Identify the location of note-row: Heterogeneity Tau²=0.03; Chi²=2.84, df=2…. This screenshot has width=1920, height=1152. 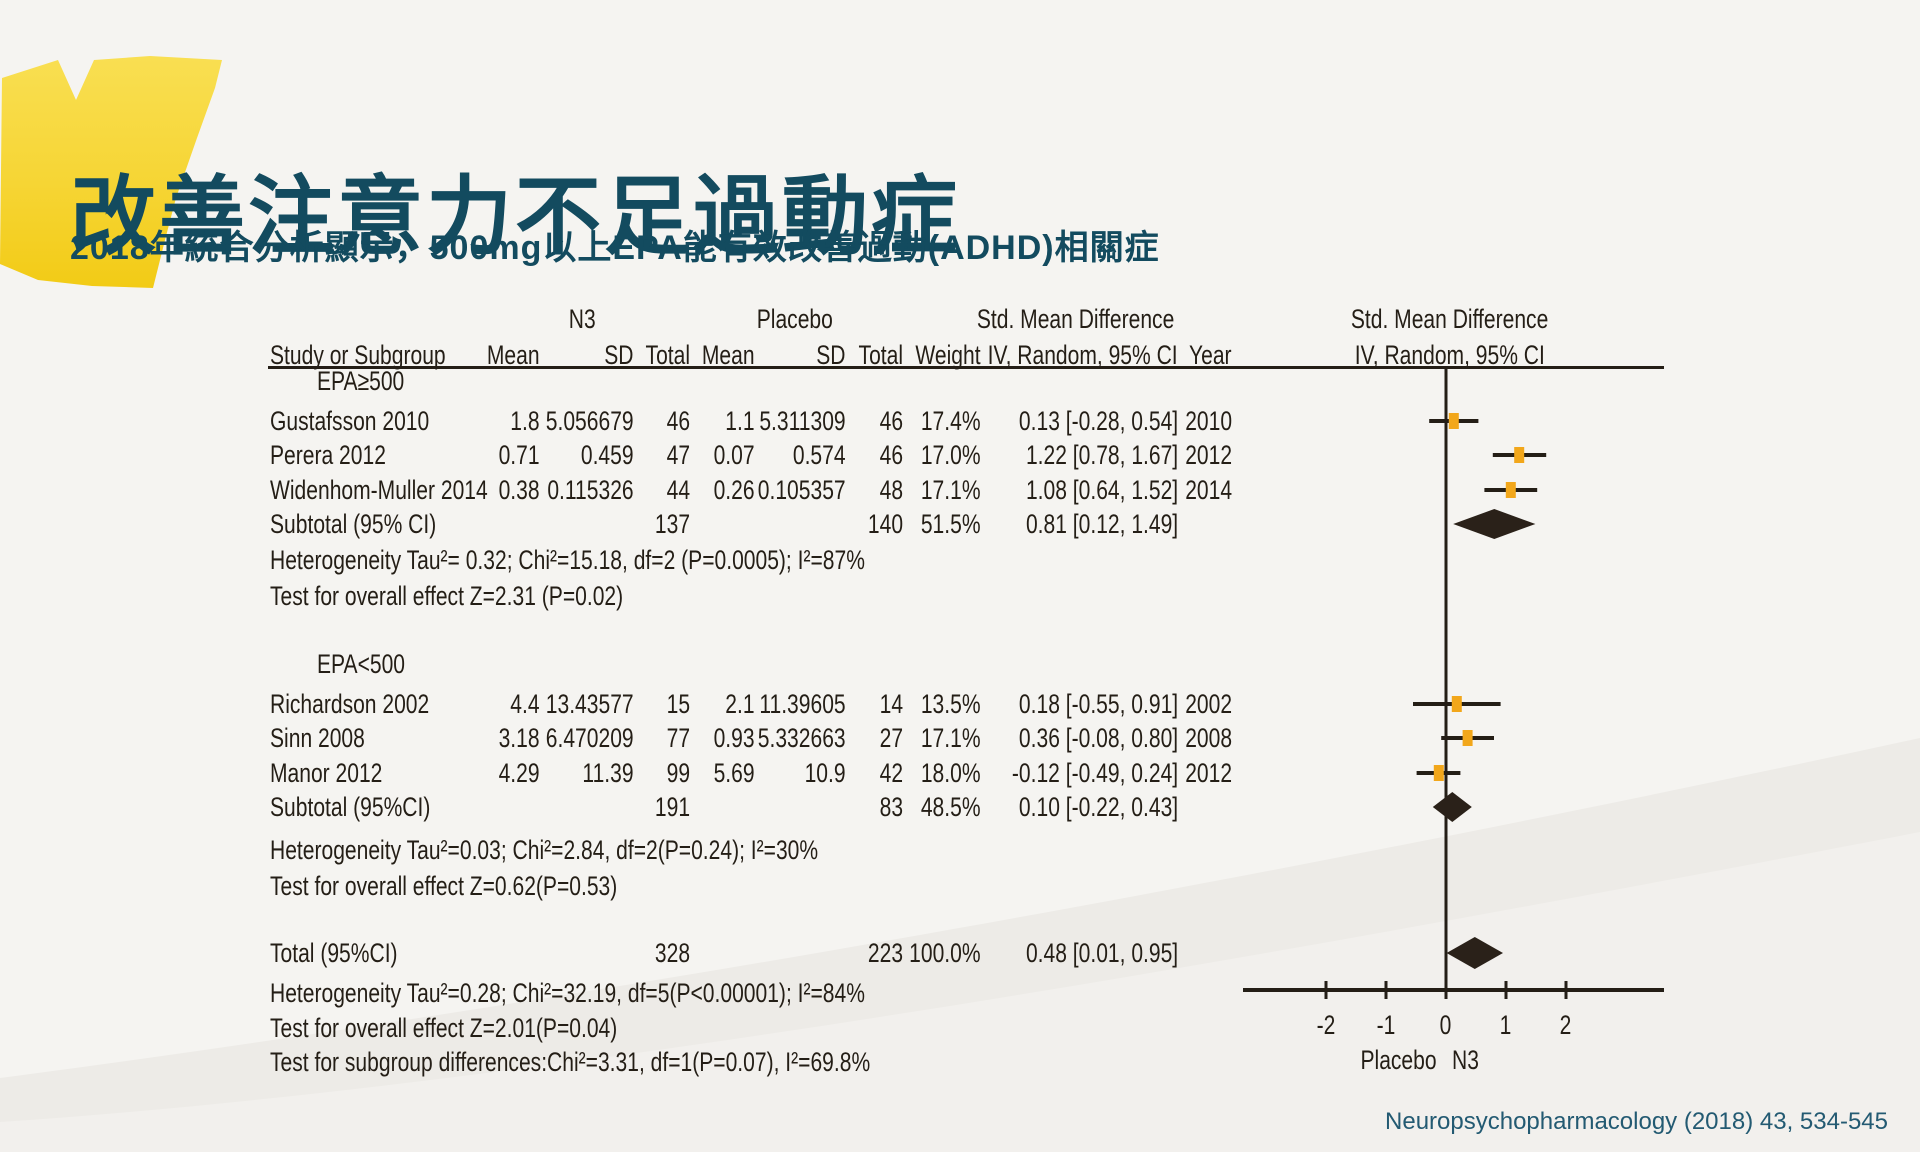
(621, 850).